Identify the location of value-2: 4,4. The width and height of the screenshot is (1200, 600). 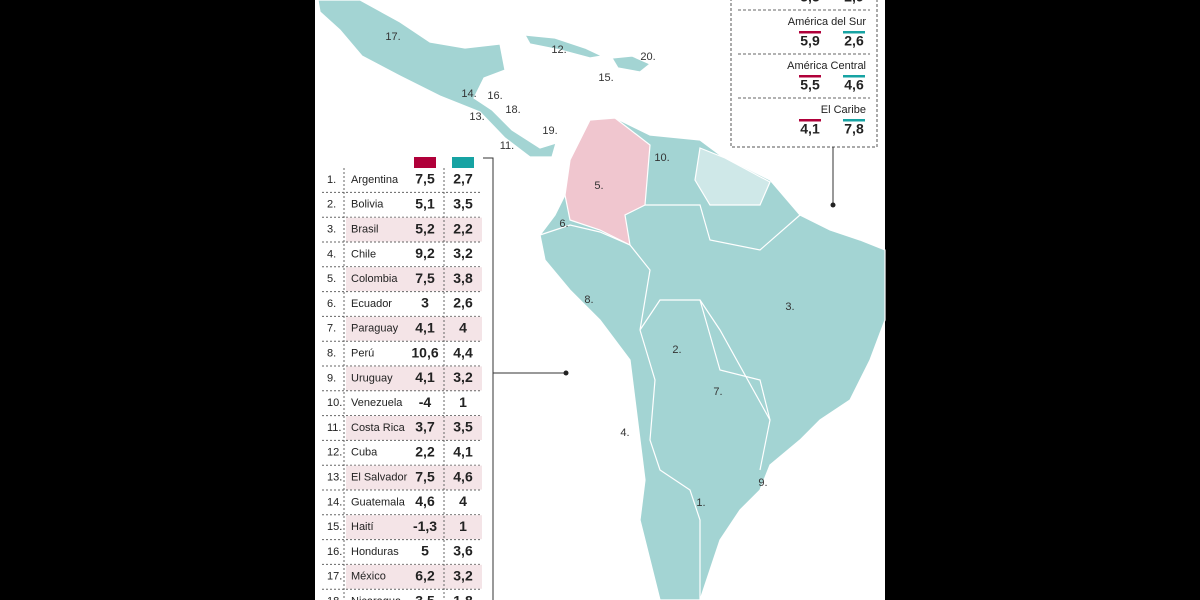
(463, 352).